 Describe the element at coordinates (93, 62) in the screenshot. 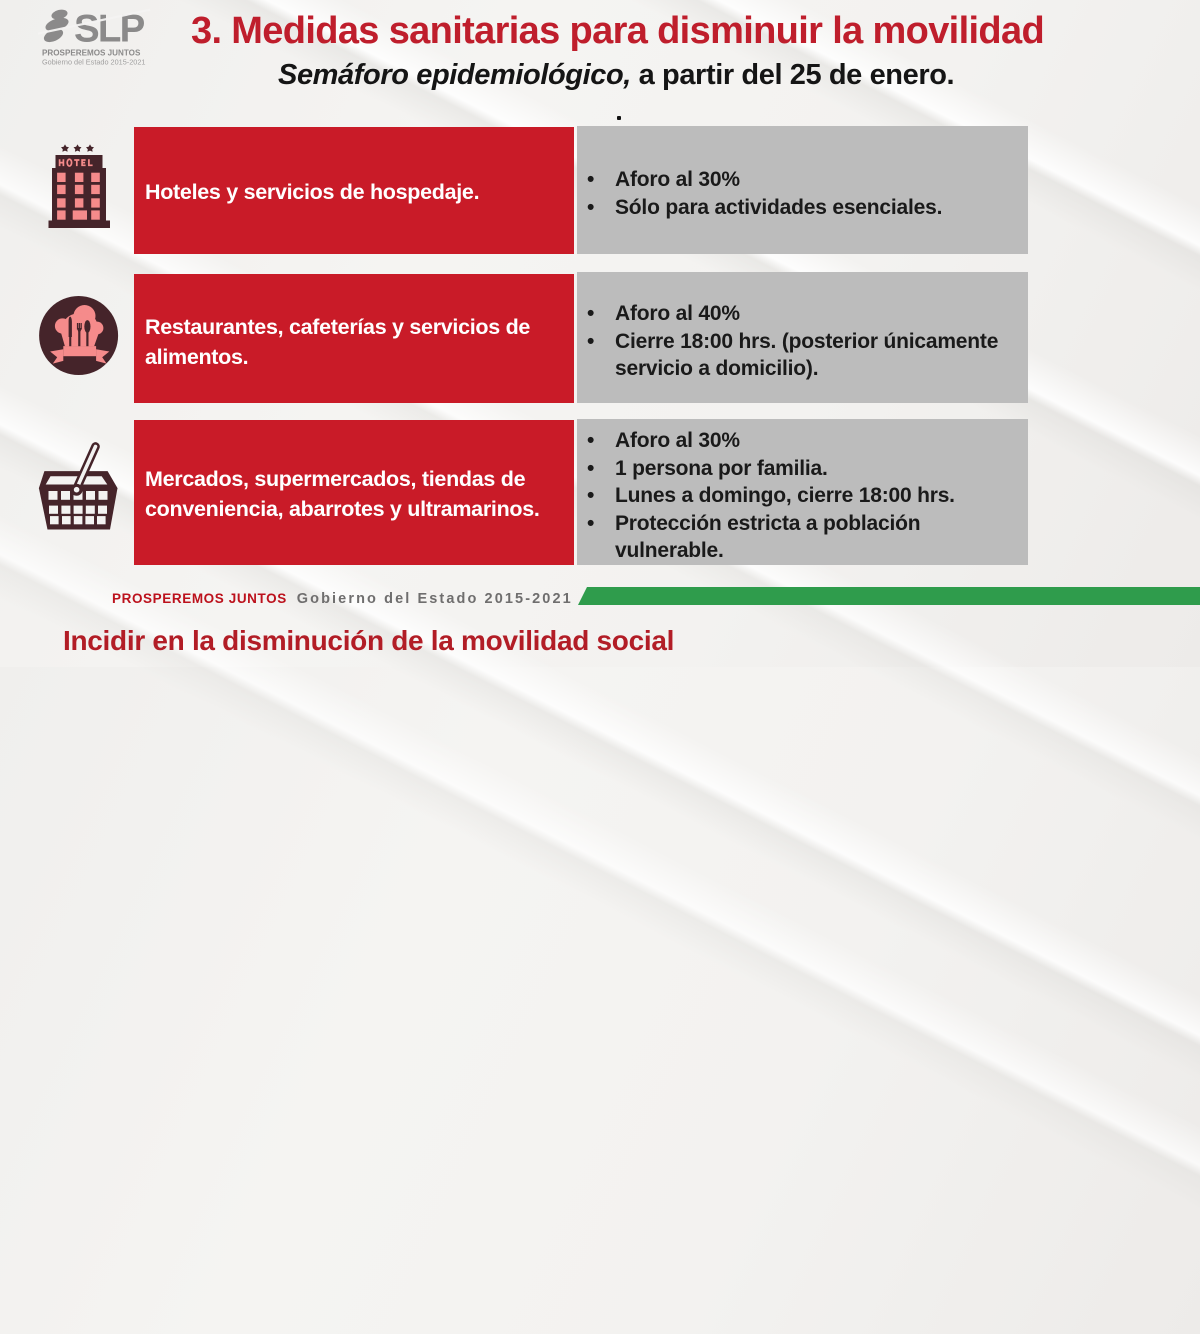

I see `svg-text: Gobierno del Estado 2015-2021` at that location.